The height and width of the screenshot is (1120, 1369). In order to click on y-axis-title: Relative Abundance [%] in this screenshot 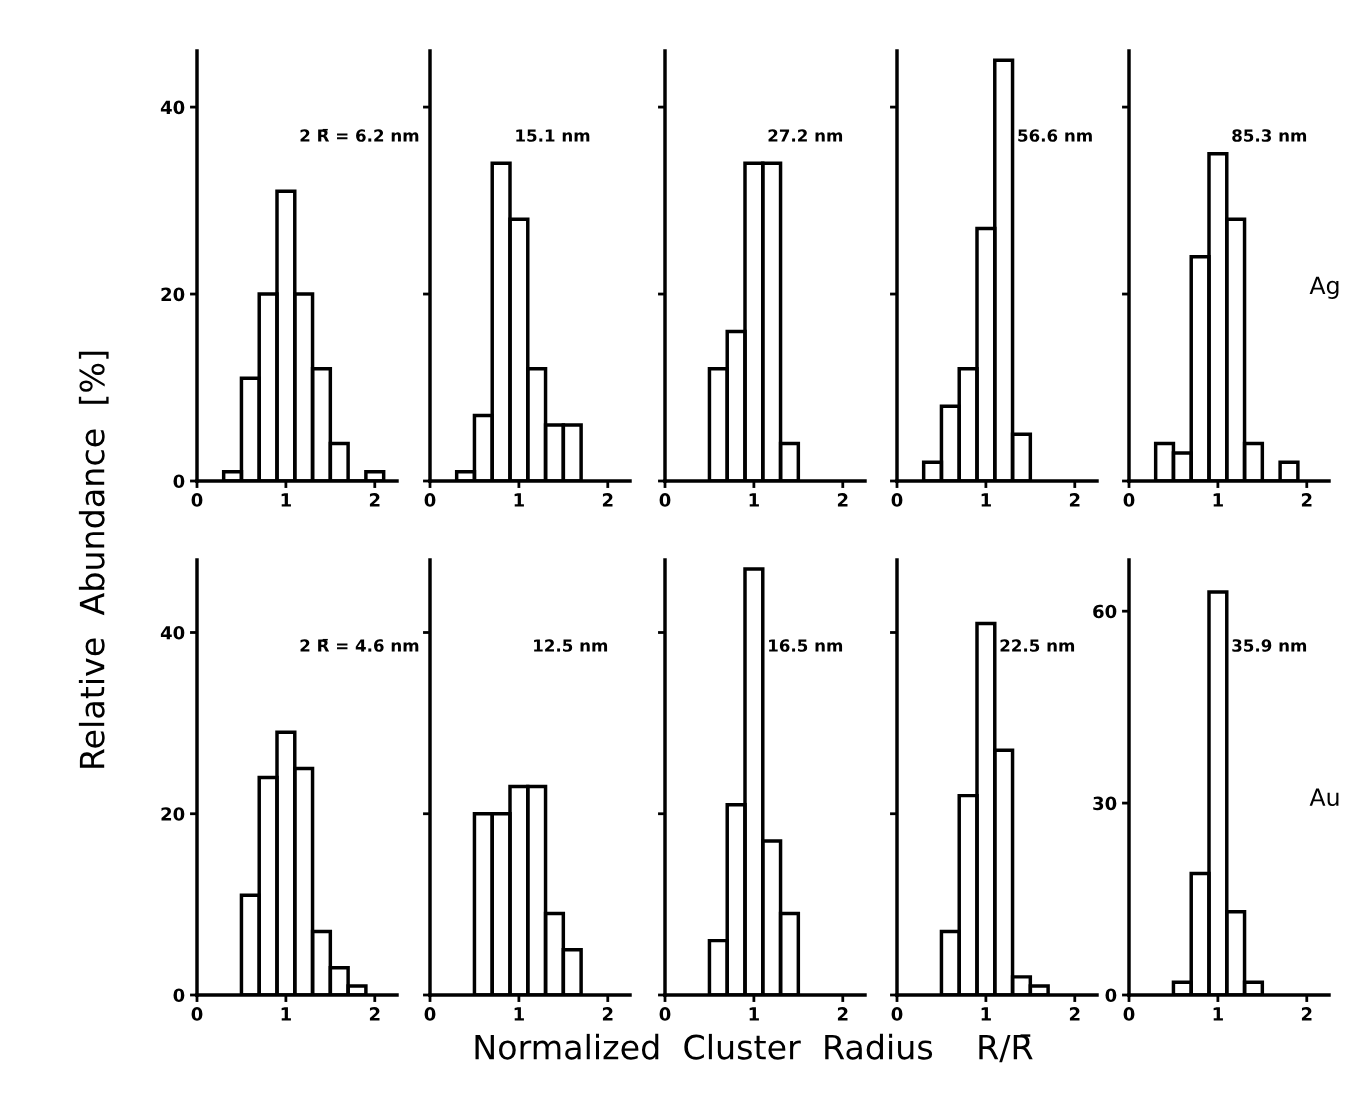, I will do `click(93, 559)`.